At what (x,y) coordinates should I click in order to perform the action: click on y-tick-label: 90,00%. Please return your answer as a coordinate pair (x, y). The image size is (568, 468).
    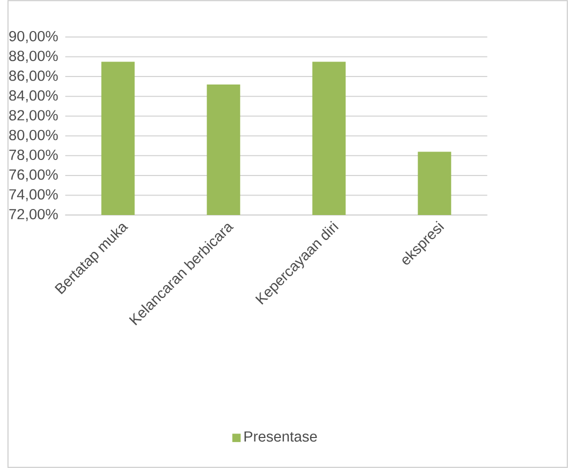
    Looking at the image, I should click on (33, 37).